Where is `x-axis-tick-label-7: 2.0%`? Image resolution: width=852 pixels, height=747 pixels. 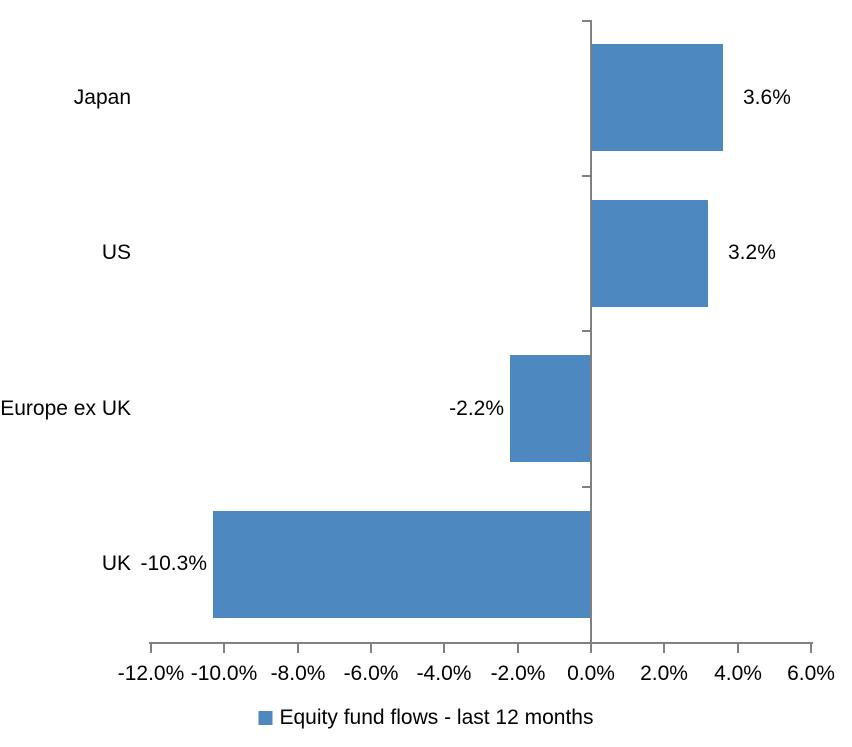
x-axis-tick-label-7: 2.0% is located at coordinates (664, 673).